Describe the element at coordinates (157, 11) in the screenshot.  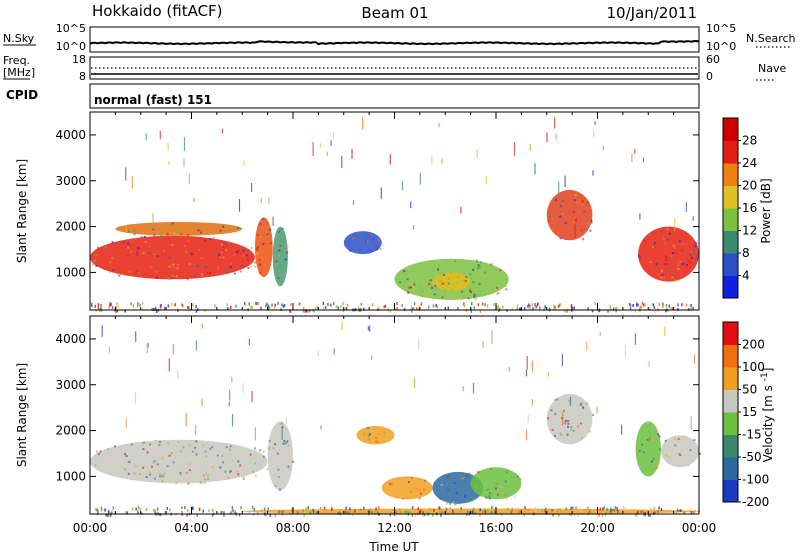
I see `chart-title: Hokkaido (fitACF)` at that location.